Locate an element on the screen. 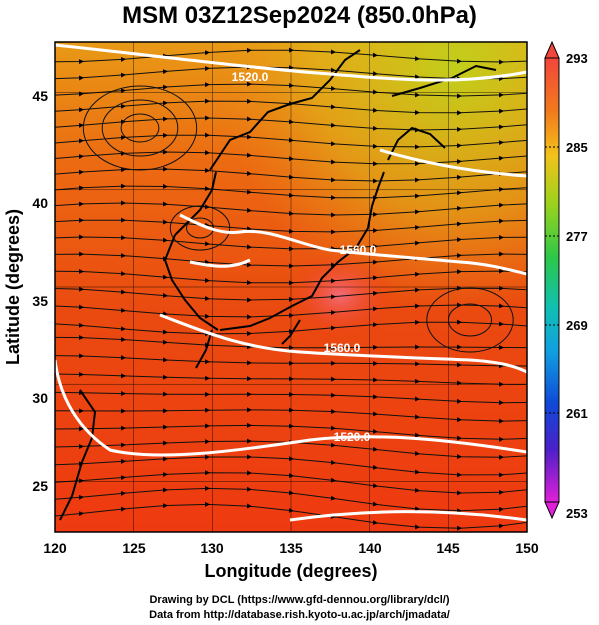 The width and height of the screenshot is (599, 625). colorbar-label: 253 is located at coordinates (577, 513).